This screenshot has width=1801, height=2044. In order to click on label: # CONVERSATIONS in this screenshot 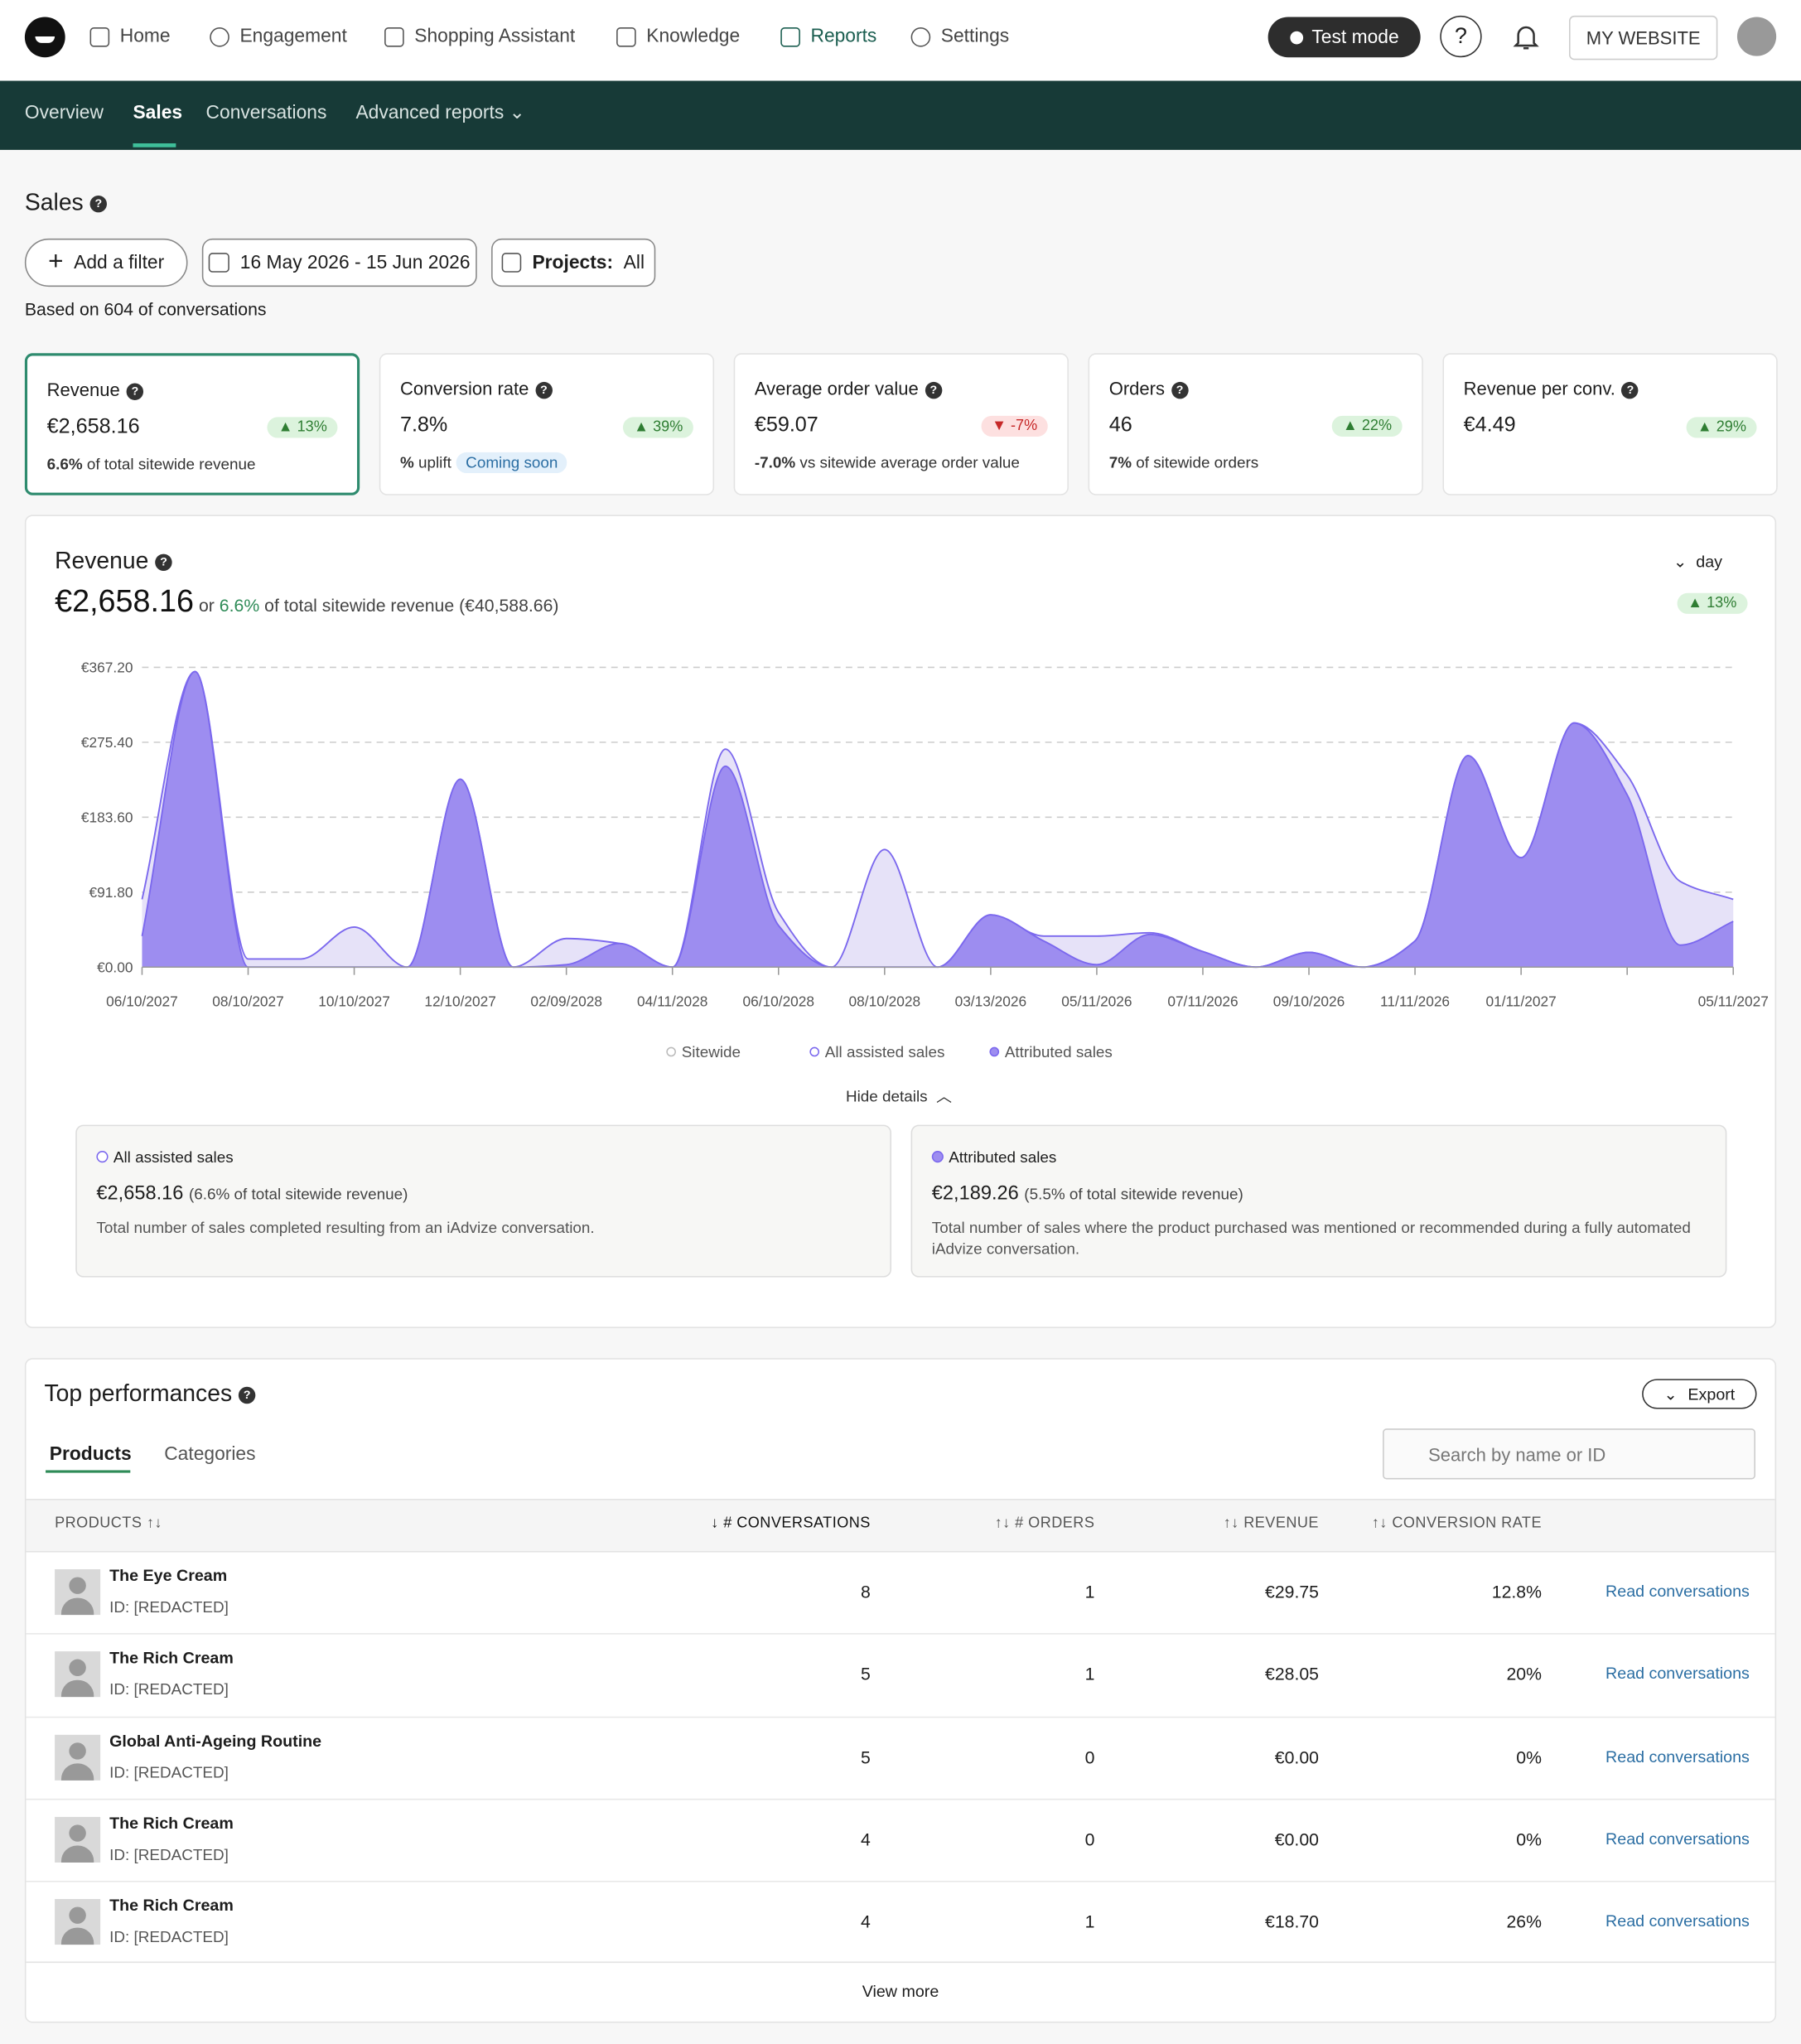, I will do `click(797, 1523)`.